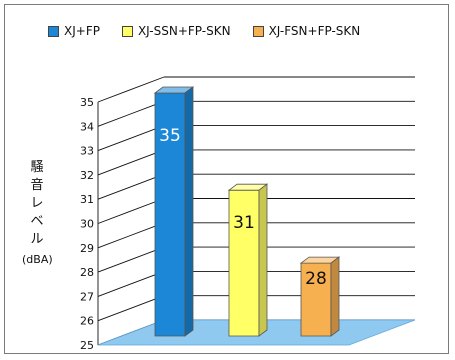 The height and width of the screenshot is (360, 455). I want to click on legend-label-1: XJ+FP, so click(82, 31).